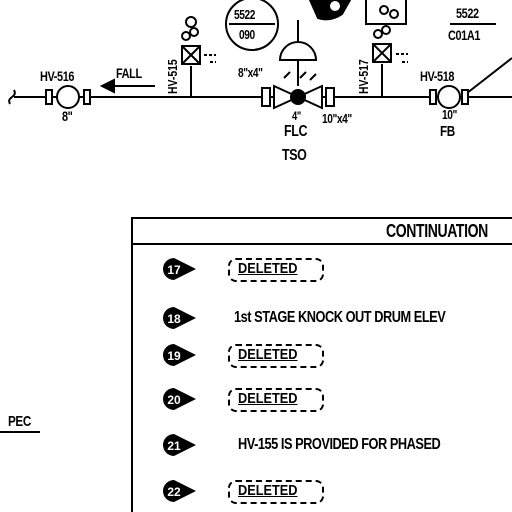 Image resolution: width=512 pixels, height=512 pixels. Describe the element at coordinates (174, 270) in the screenshot. I see `note-number-17: 17` at that location.